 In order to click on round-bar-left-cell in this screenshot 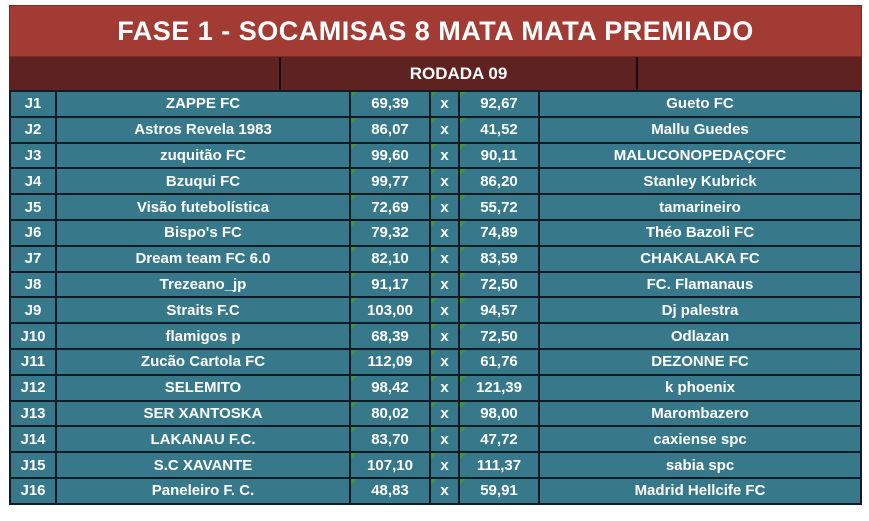, I will do `click(144, 73)`.